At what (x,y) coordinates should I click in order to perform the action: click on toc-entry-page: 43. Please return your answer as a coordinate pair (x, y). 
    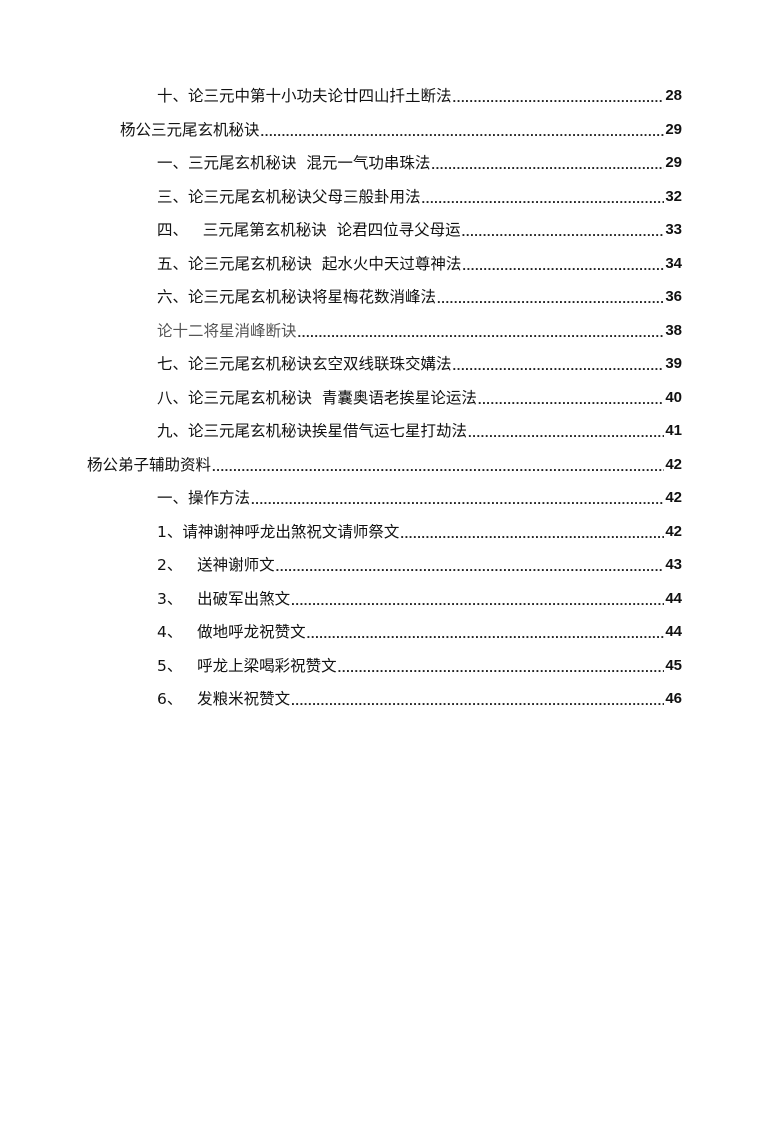
    Looking at the image, I should click on (673, 564).